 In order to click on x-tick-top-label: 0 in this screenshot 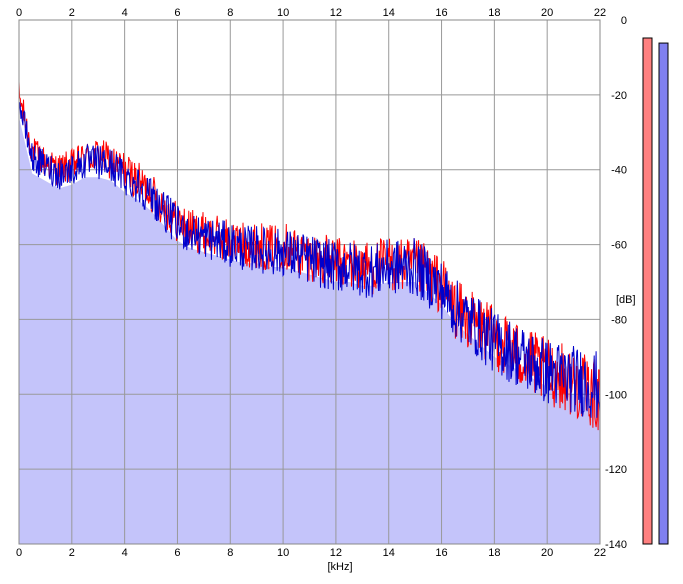, I will do `click(19, 13)`.